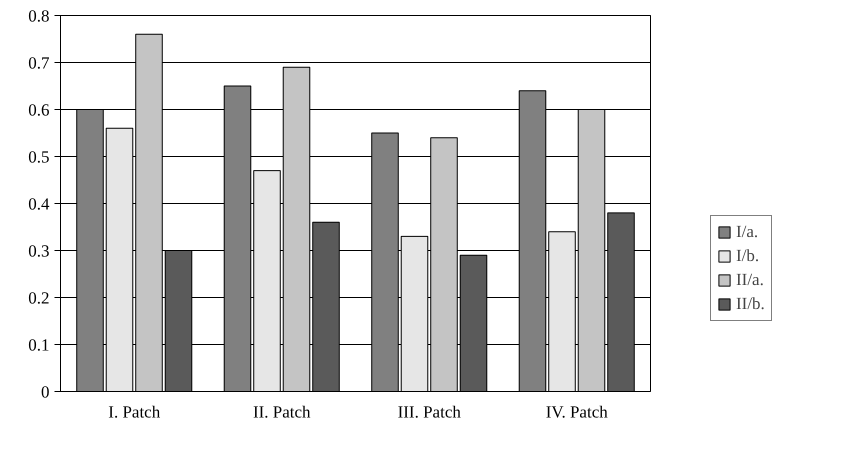 The image size is (847, 460). What do you see at coordinates (282, 412) in the screenshot?
I see `x-tick-label: II. Patch` at bounding box center [282, 412].